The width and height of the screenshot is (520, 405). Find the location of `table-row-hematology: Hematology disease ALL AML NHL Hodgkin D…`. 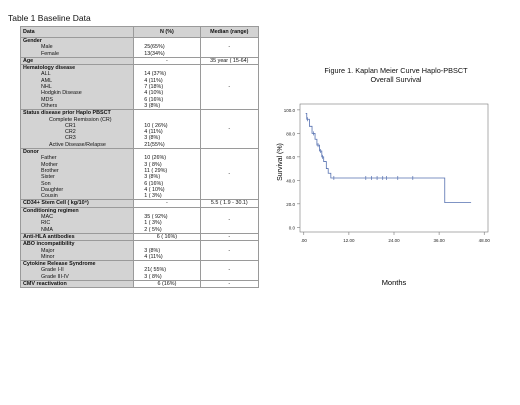

table-row-hematology: Hematology disease ALL AML NHL Hodgkin D… is located at coordinates (139, 87).